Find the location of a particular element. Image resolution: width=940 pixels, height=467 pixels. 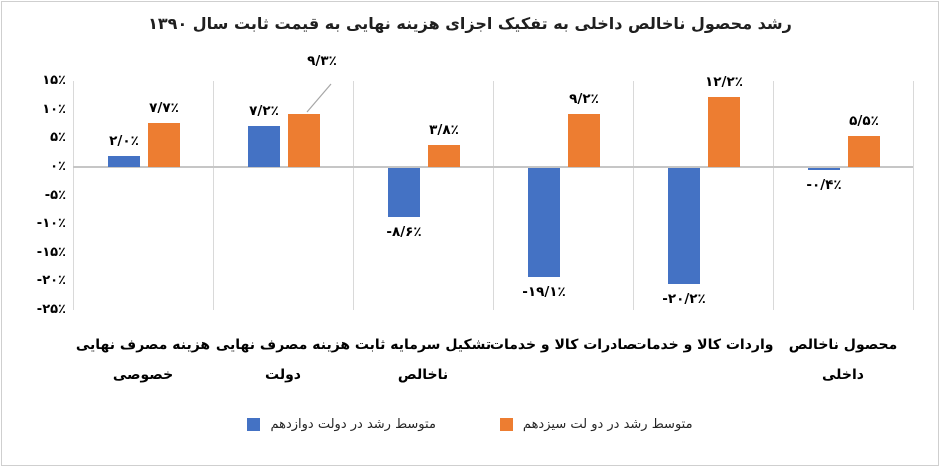

zero-axis-line is located at coordinates (493, 167).